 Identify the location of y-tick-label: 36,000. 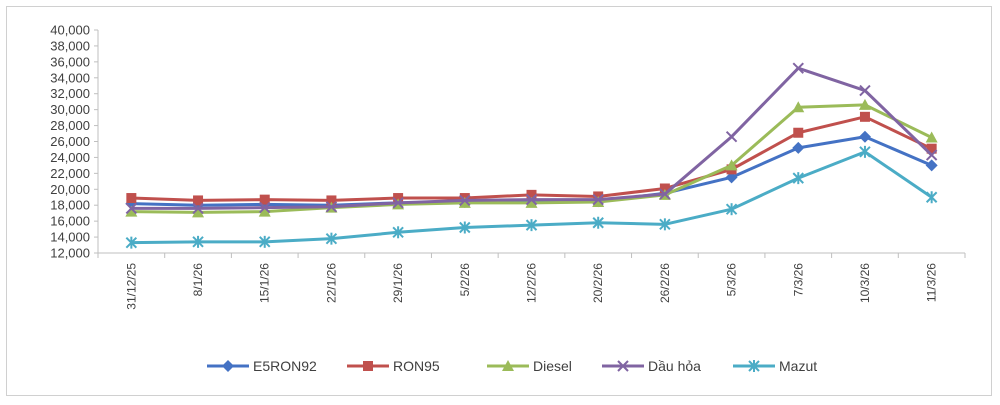
(70, 61).